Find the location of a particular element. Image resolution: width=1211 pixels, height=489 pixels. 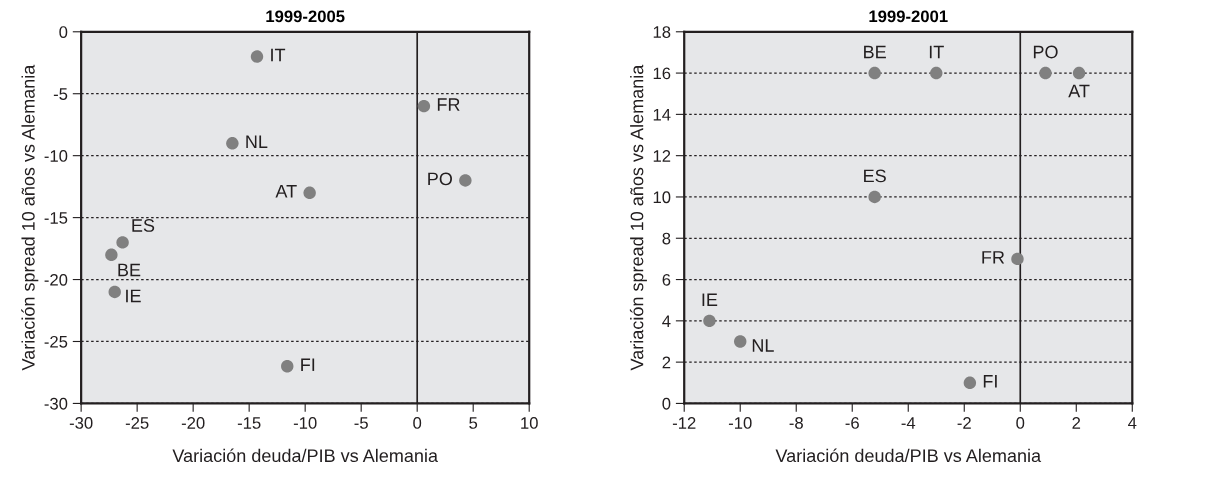

x-tick-label: -12 is located at coordinates (684, 423).